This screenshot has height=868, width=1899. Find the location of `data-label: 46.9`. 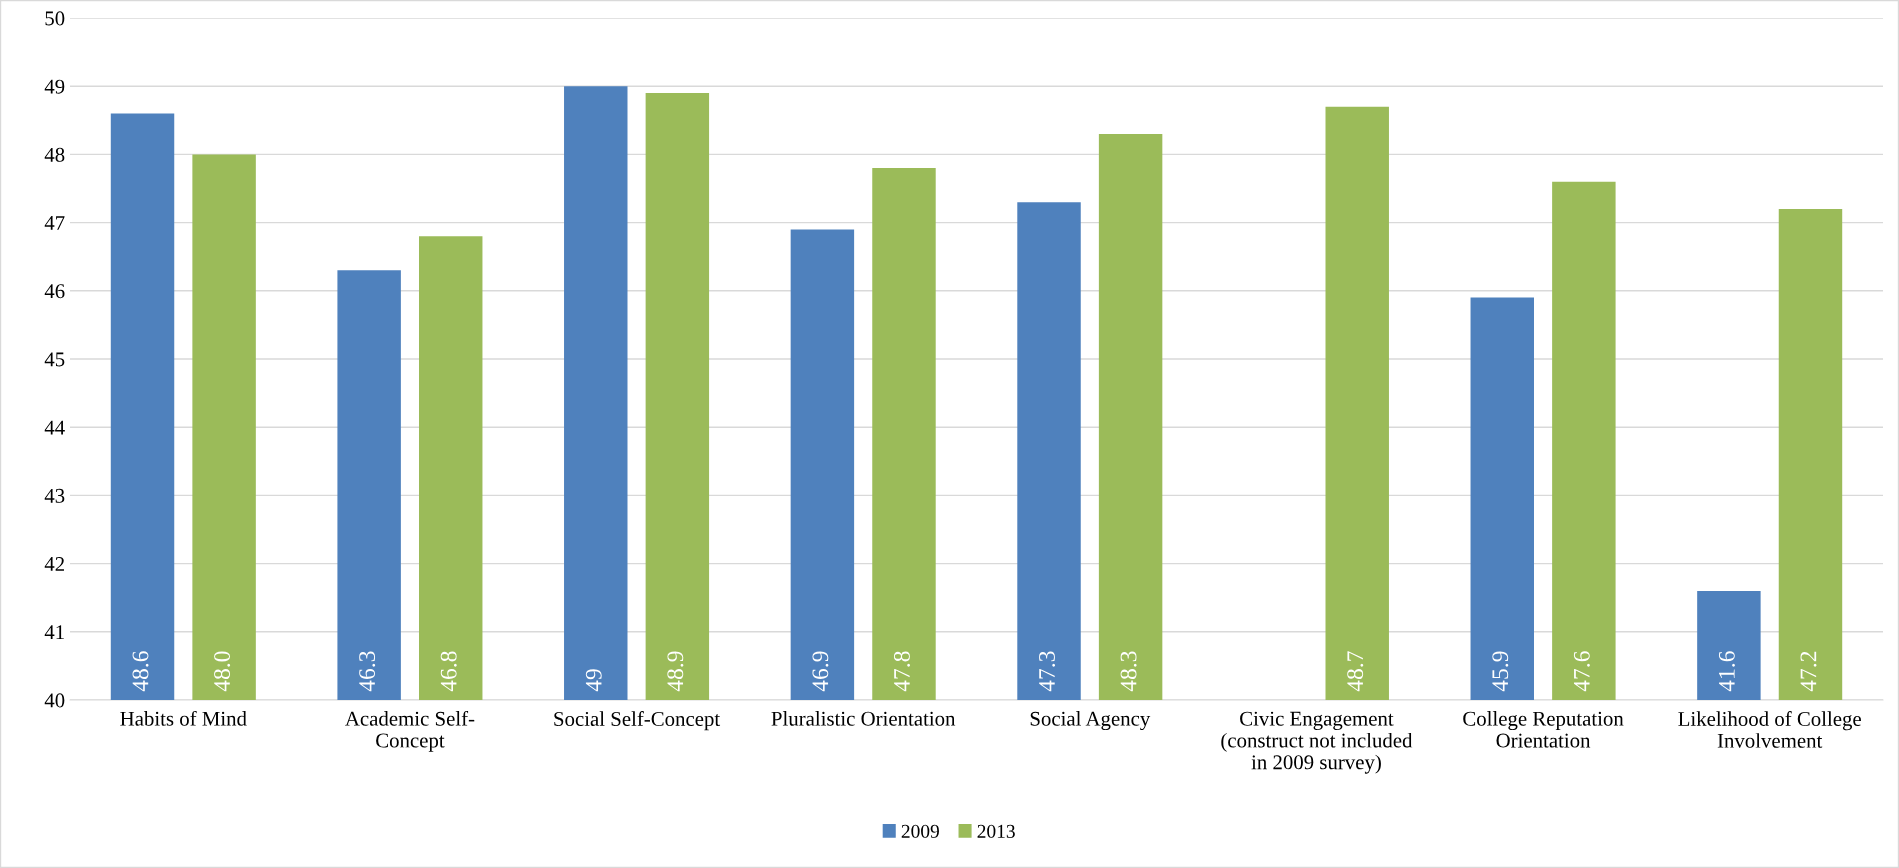

data-label: 46.9 is located at coordinates (820, 671).